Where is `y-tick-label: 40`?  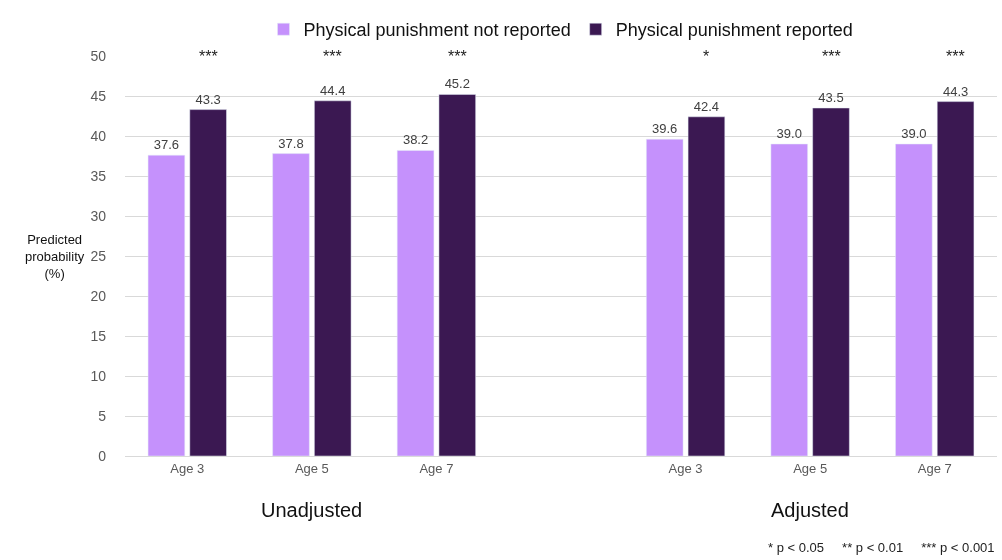 y-tick-label: 40 is located at coordinates (98, 135).